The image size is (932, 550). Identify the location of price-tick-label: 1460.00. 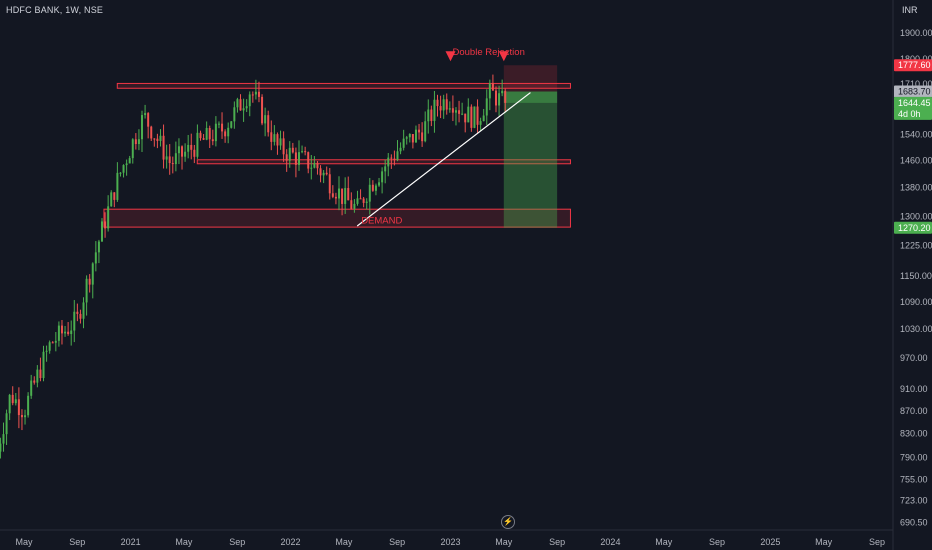
(916, 160).